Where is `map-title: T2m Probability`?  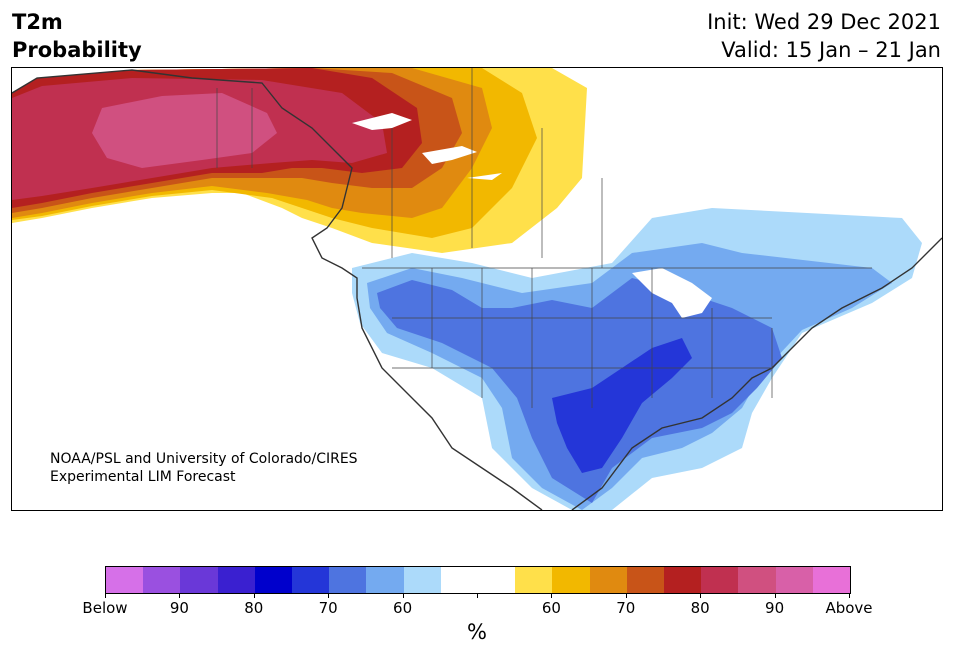
map-title: T2m Probability is located at coordinates (77, 36).